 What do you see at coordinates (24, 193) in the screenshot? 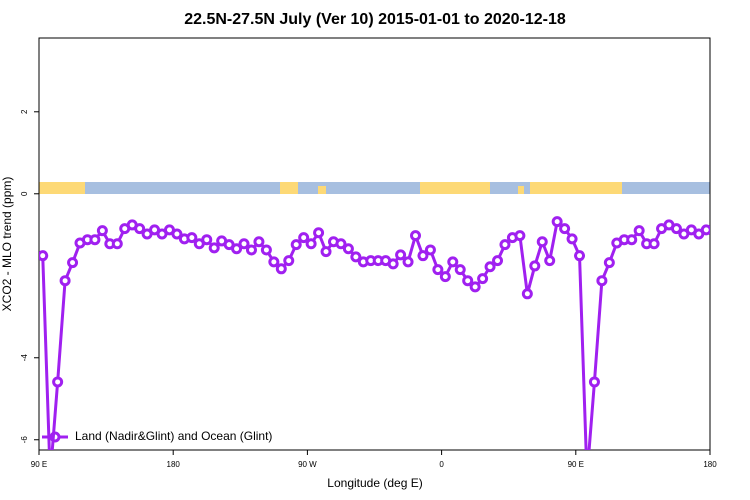
I see `y-tick-label: 0` at bounding box center [24, 193].